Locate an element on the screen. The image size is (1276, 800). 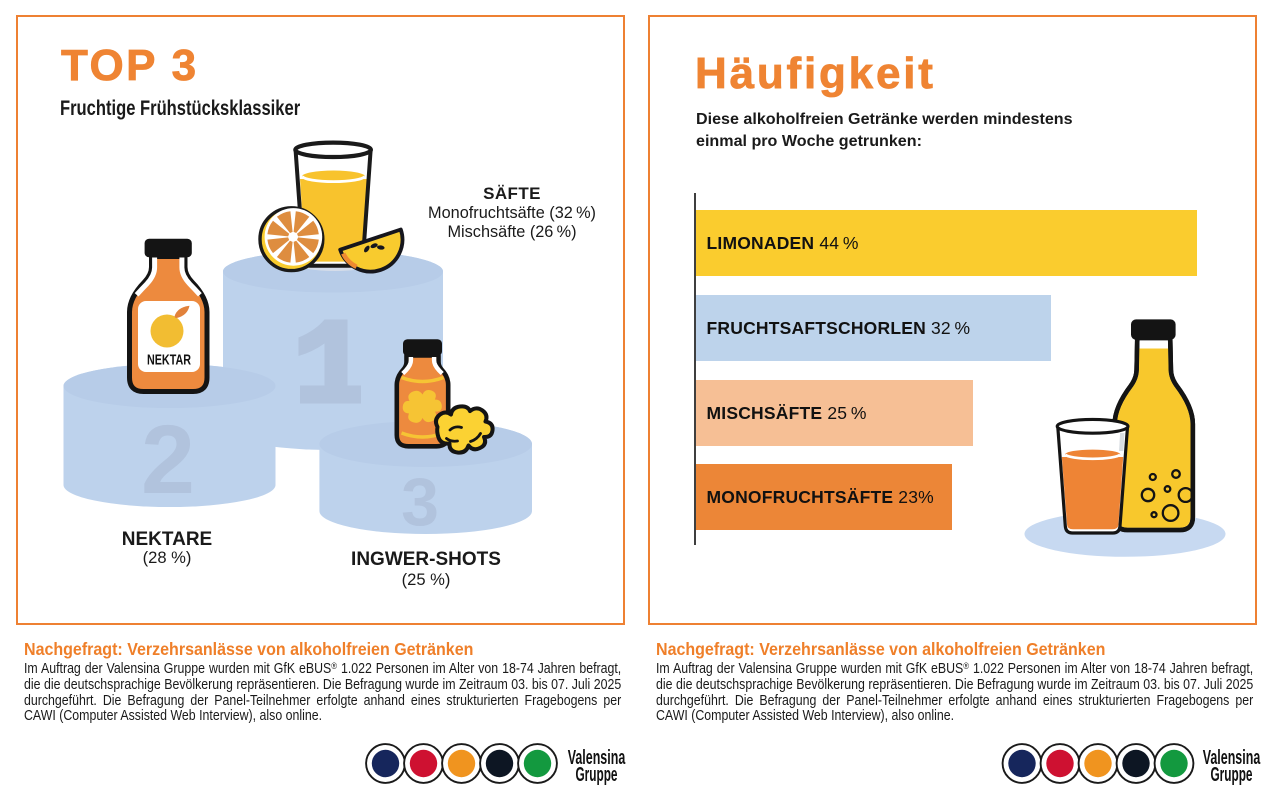
svg-text: NEKTAR is located at coordinates (169, 361).